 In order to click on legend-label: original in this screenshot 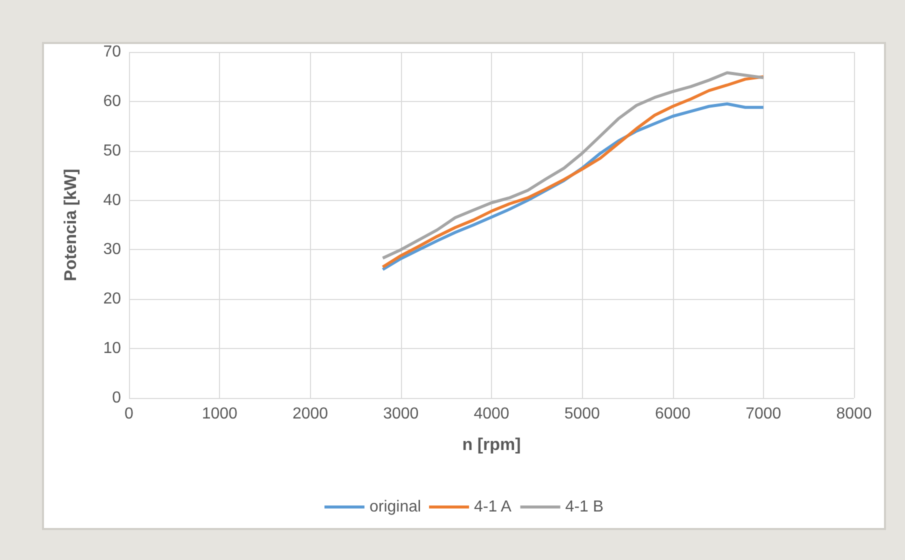, I will do `click(395, 507)`.